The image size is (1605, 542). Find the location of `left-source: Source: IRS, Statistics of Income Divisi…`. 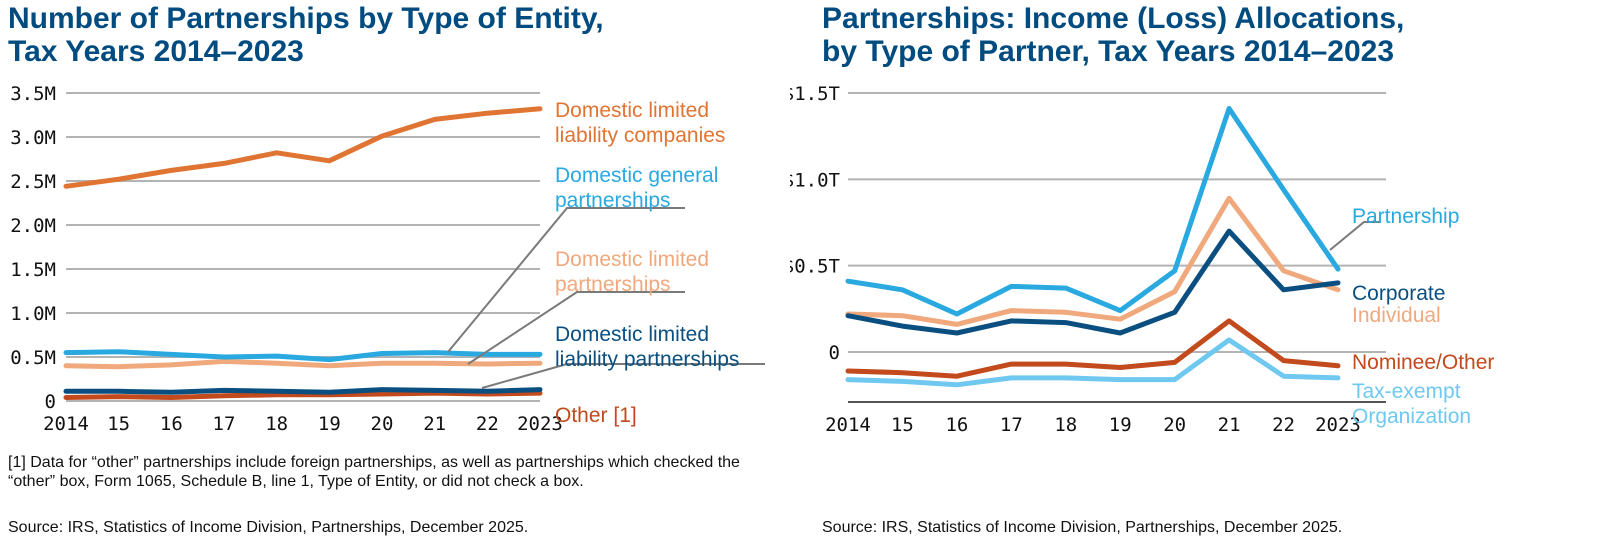

left-source: Source: IRS, Statistics of Income Divisi… is located at coordinates (268, 527).